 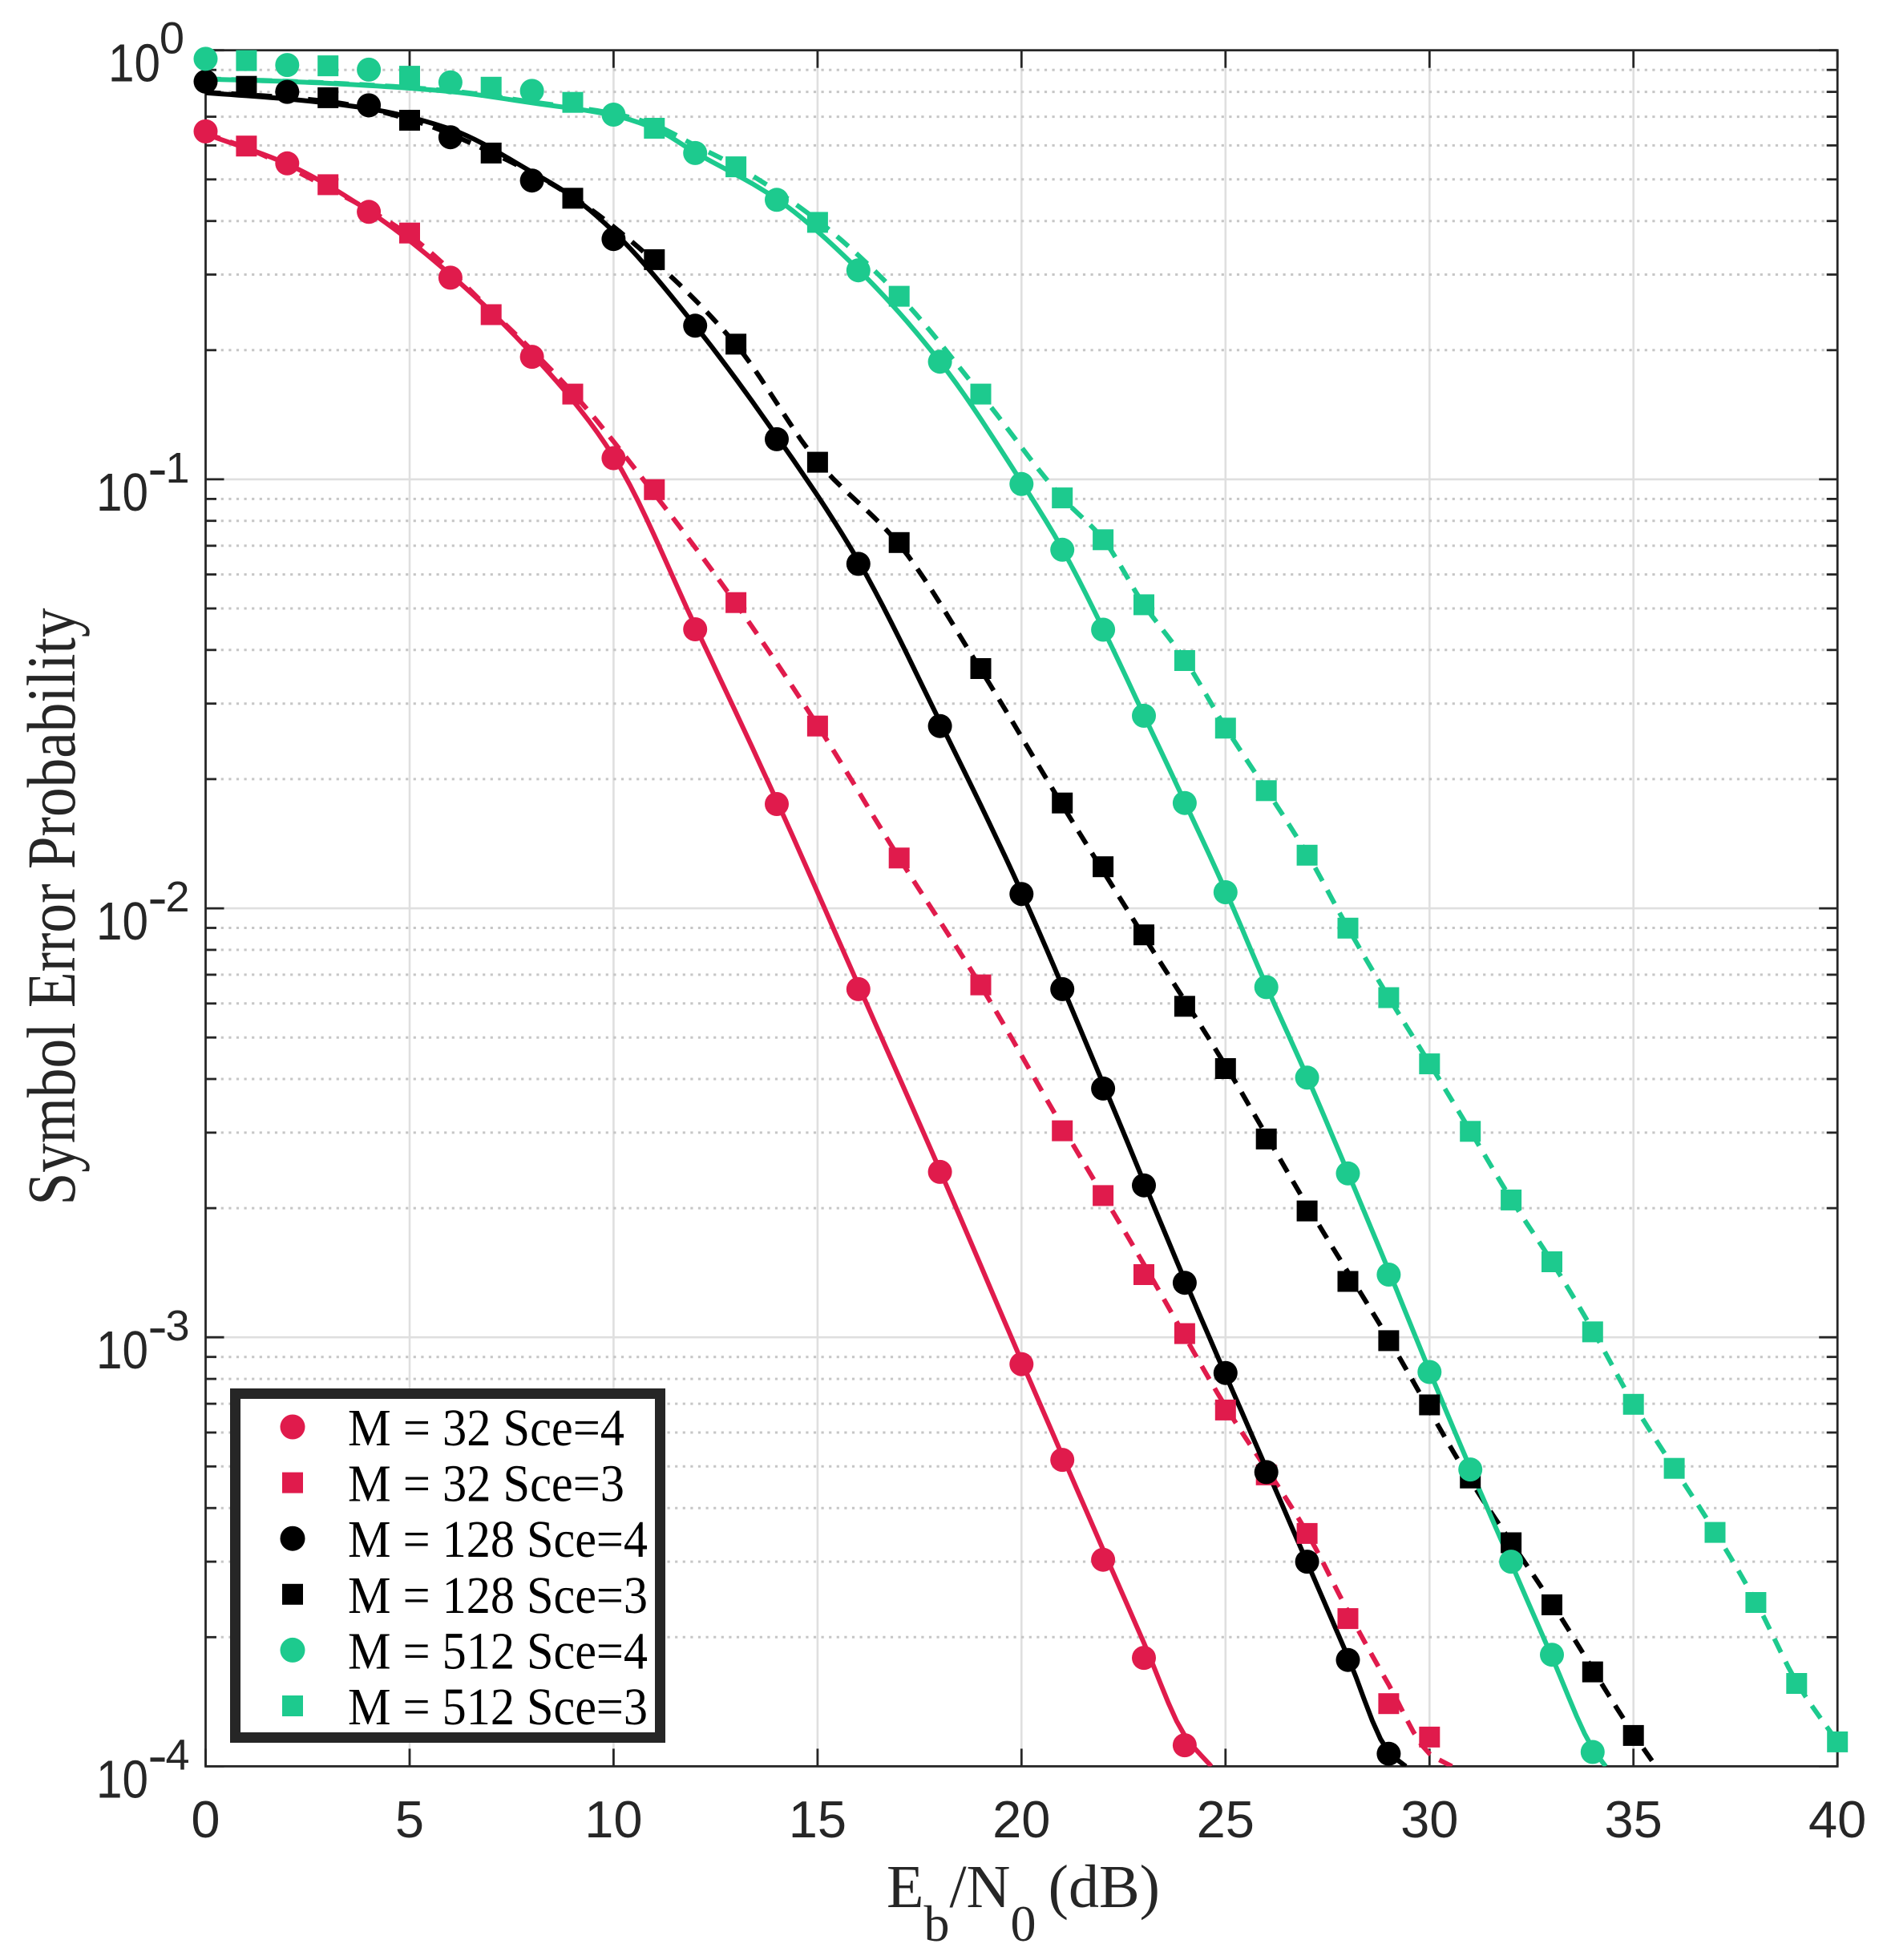 What do you see at coordinates (486, 1484) in the screenshot?
I see `svg-text: M = 32 Sce=3` at bounding box center [486, 1484].